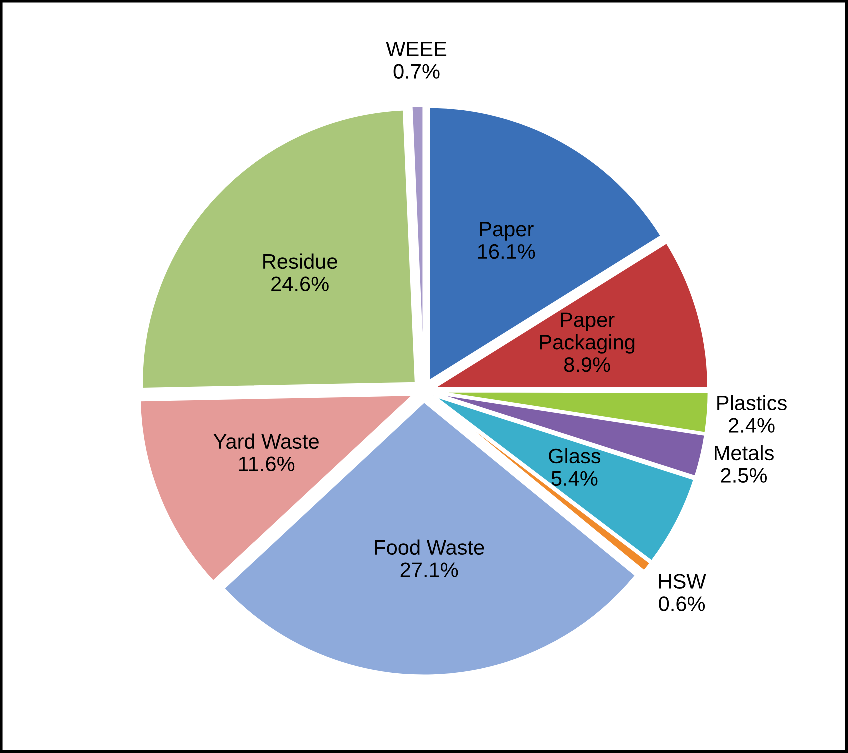  Describe the element at coordinates (575, 478) in the screenshot. I see `data-label: 5.4%` at that location.